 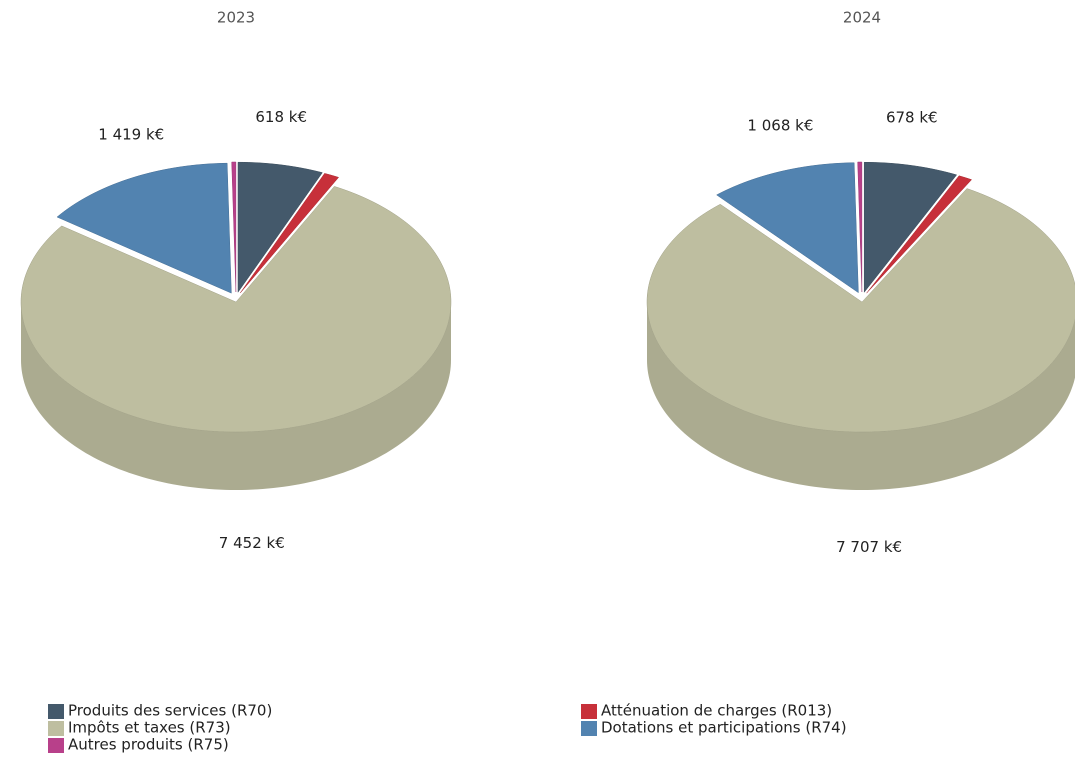 I want to click on data-label: 678 k€, so click(x=912, y=118).